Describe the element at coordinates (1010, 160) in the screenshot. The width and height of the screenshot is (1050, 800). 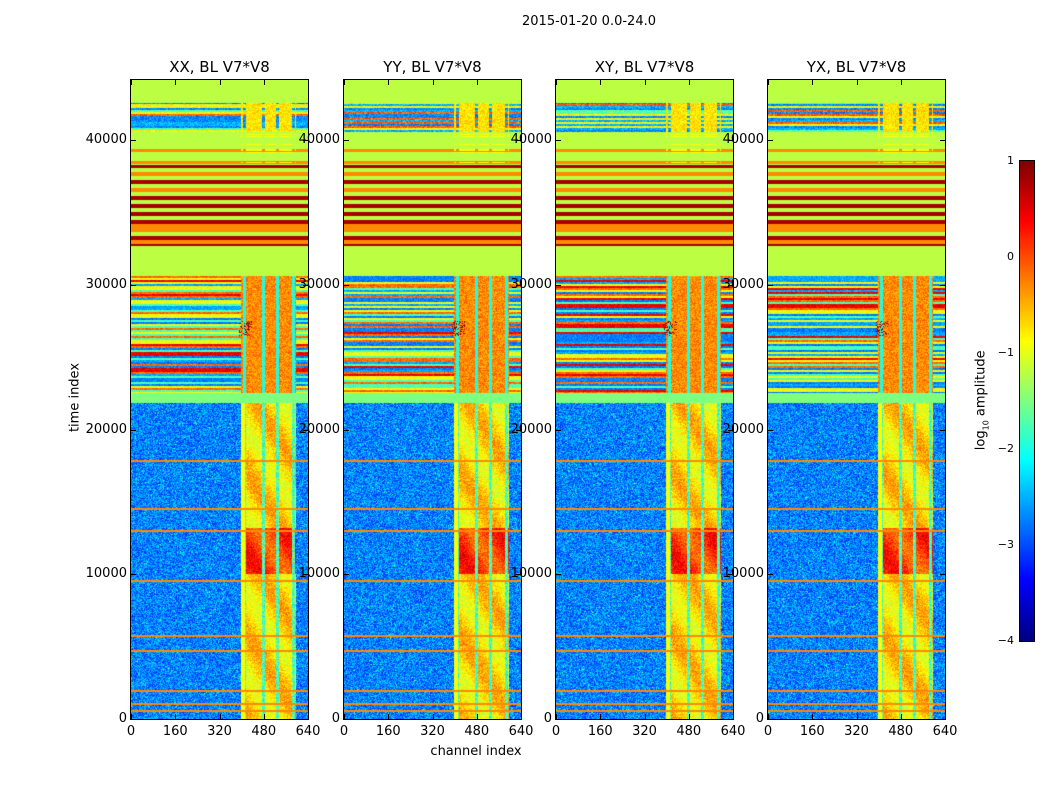
I see `colorbar-tick-label: 1` at that location.